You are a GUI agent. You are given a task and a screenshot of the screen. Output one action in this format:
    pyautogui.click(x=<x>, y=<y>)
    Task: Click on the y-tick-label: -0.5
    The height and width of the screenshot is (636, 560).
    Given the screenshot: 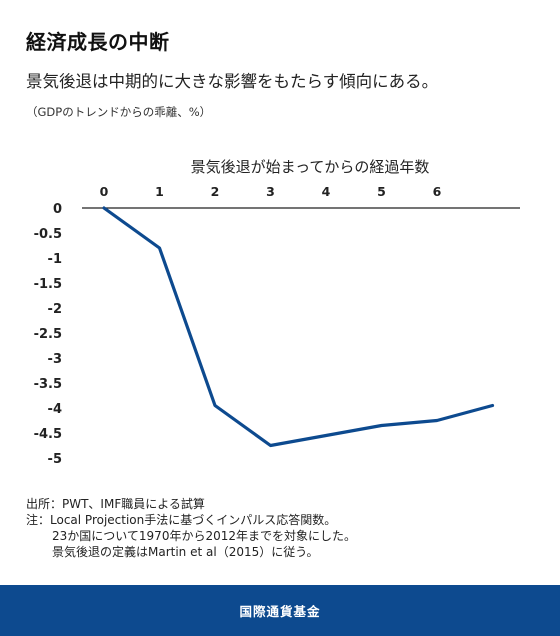 What is the action you would take?
    pyautogui.click(x=48, y=234)
    